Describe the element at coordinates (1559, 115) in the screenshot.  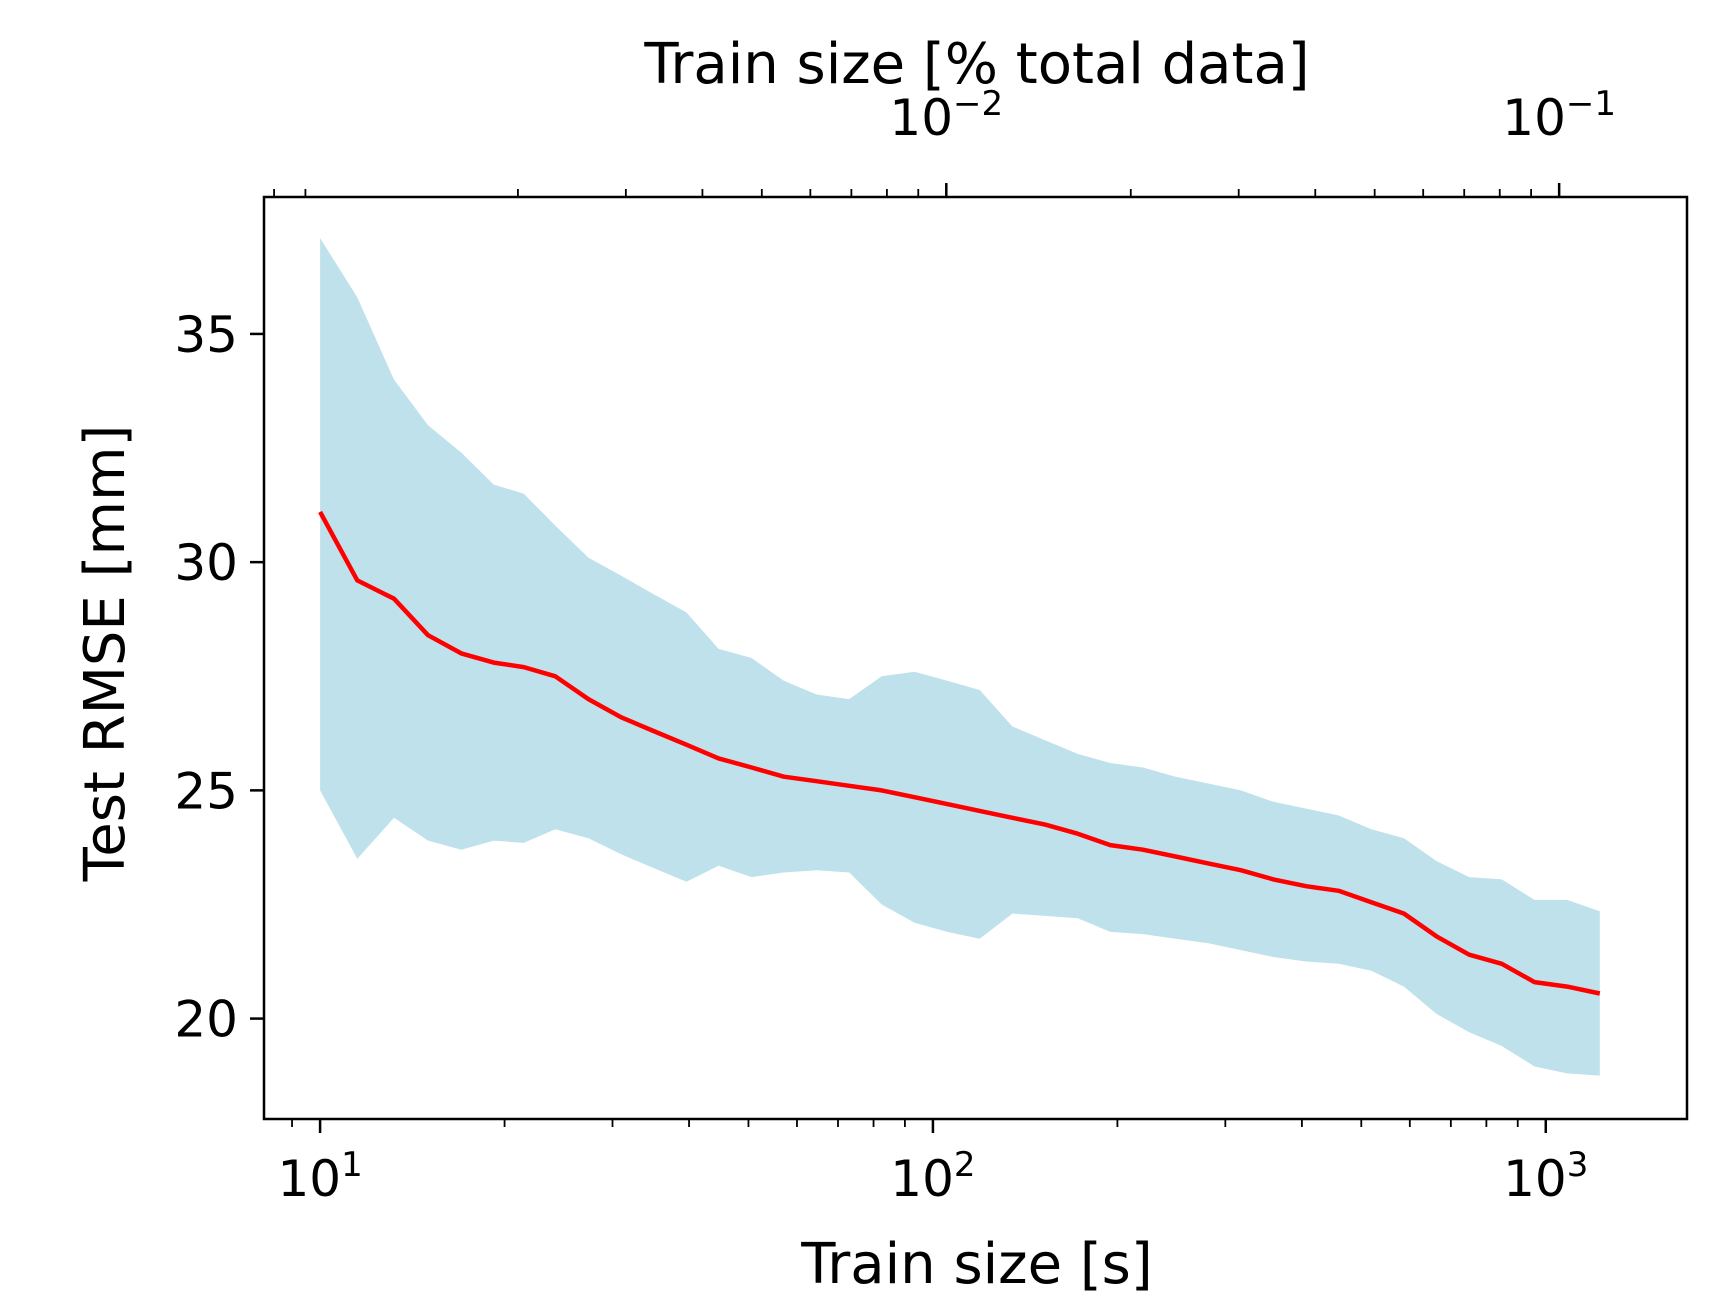
I see `top-tick-label: 10⁻¹` at that location.